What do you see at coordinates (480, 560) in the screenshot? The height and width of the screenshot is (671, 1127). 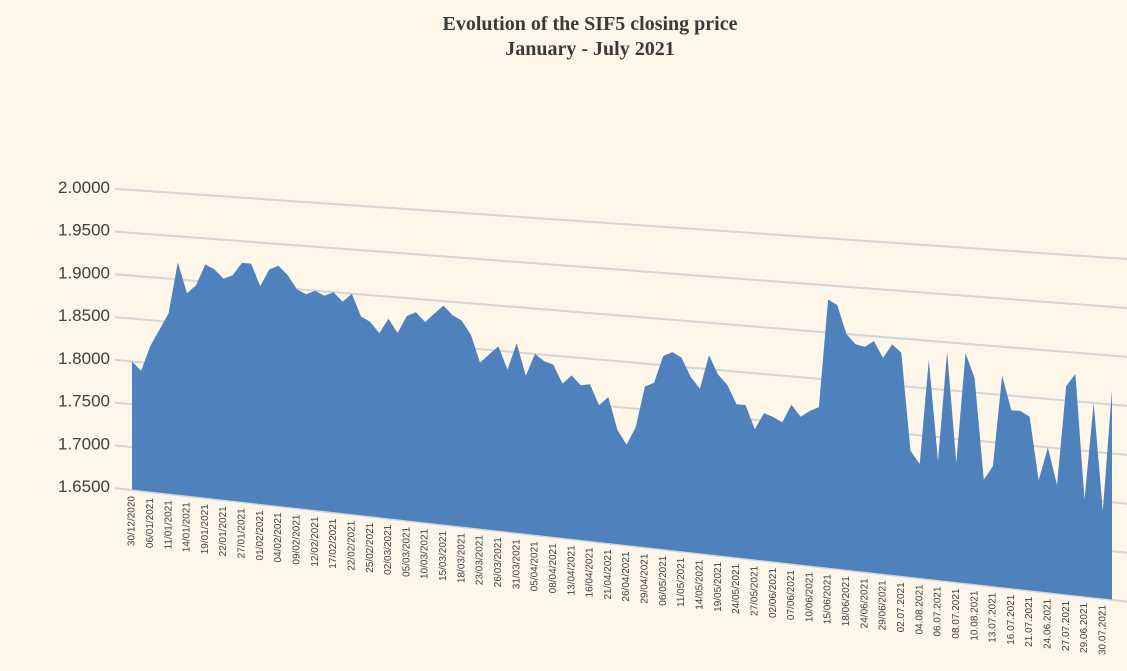 I see `x-tick-label: 23/03/2021` at bounding box center [480, 560].